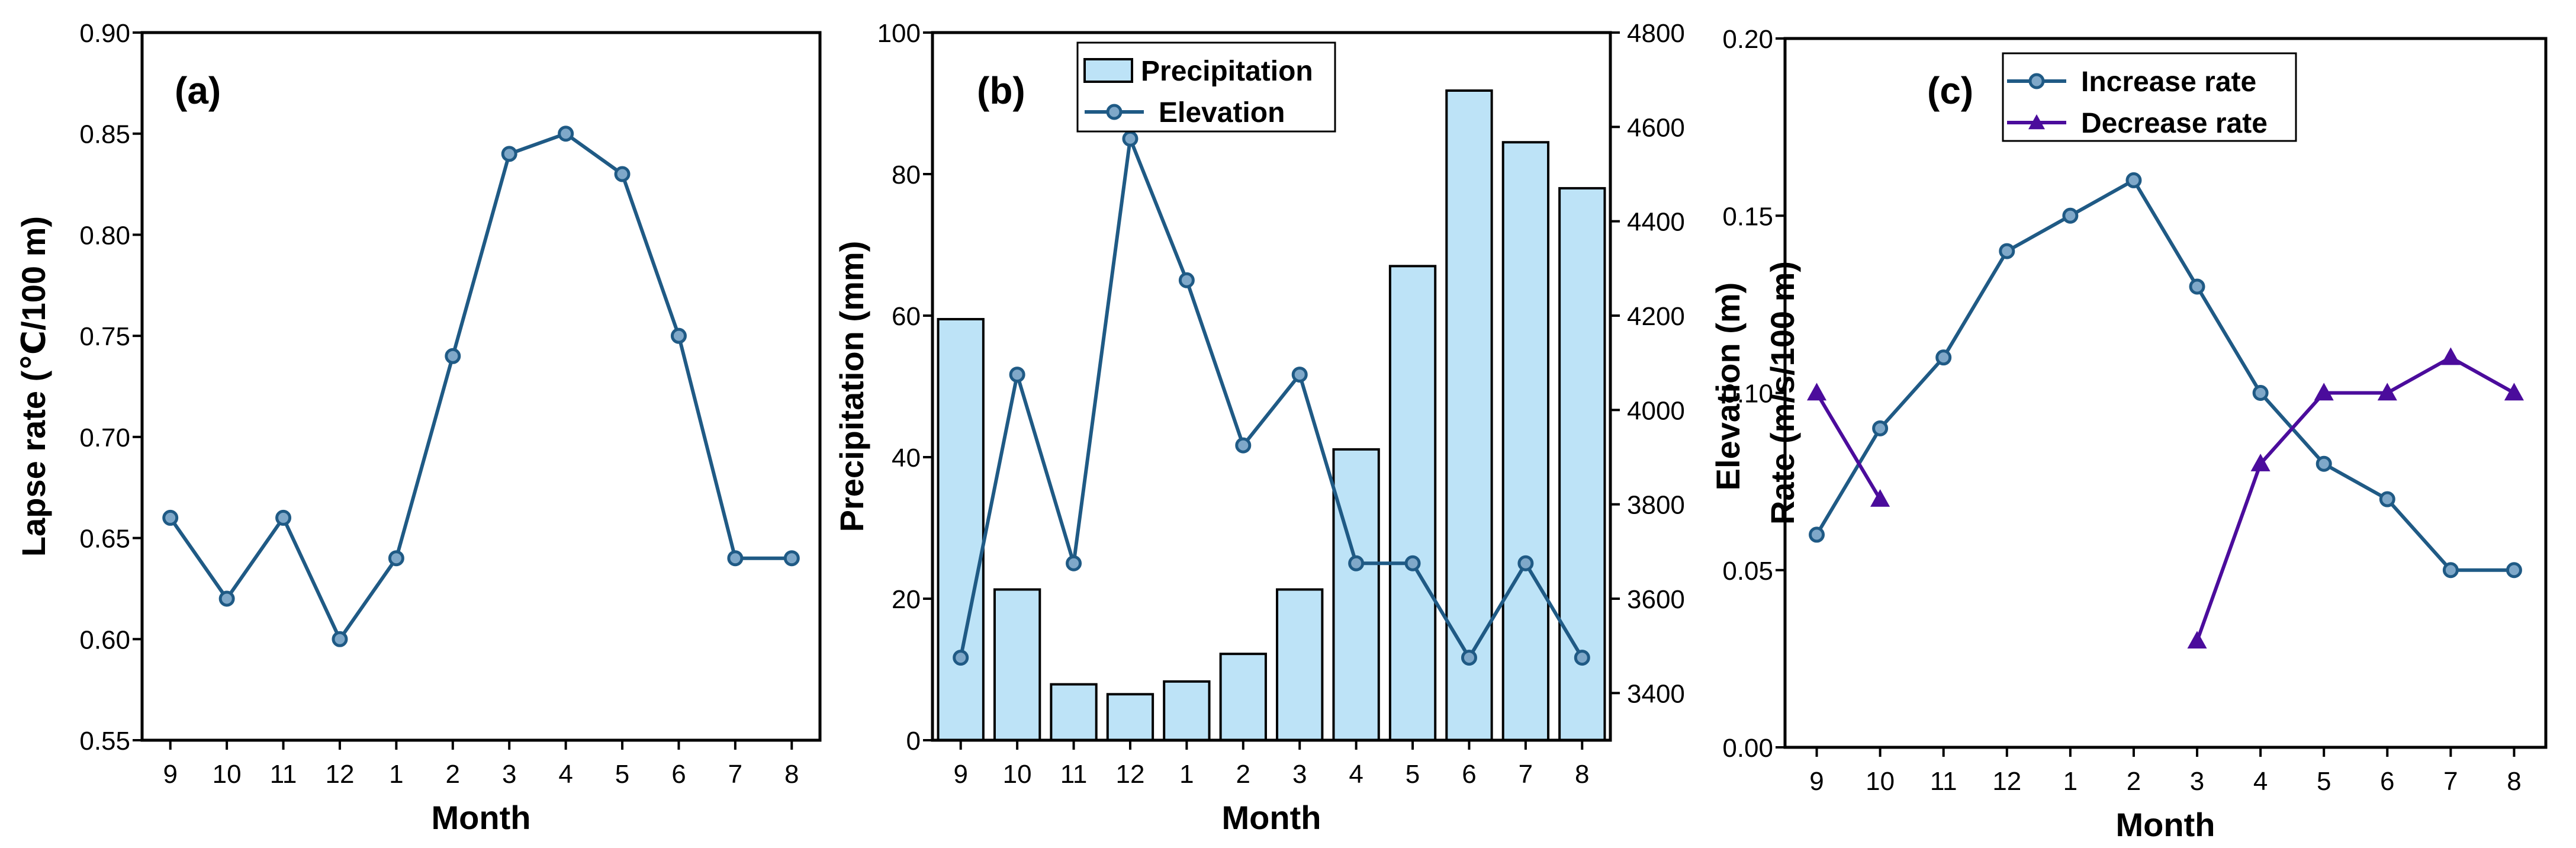 The image size is (2576, 848). What do you see at coordinates (105, 134) in the screenshot?
I see `y-tick-label: 0.85` at bounding box center [105, 134].